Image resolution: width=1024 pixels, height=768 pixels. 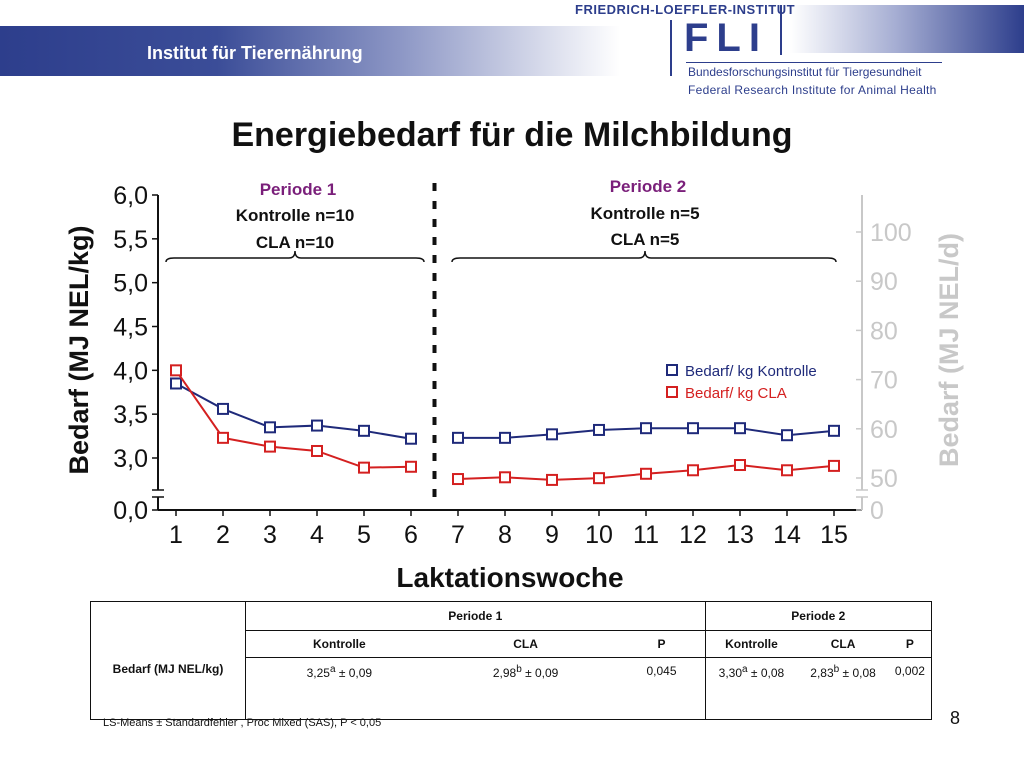 I want to click on x-tick-label: 10, so click(x=599, y=535).